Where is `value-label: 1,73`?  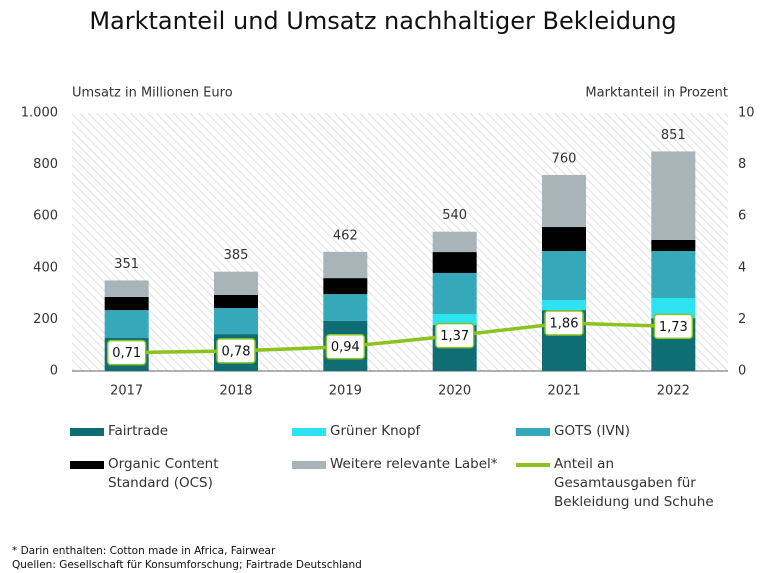 value-label: 1,73 is located at coordinates (673, 327).